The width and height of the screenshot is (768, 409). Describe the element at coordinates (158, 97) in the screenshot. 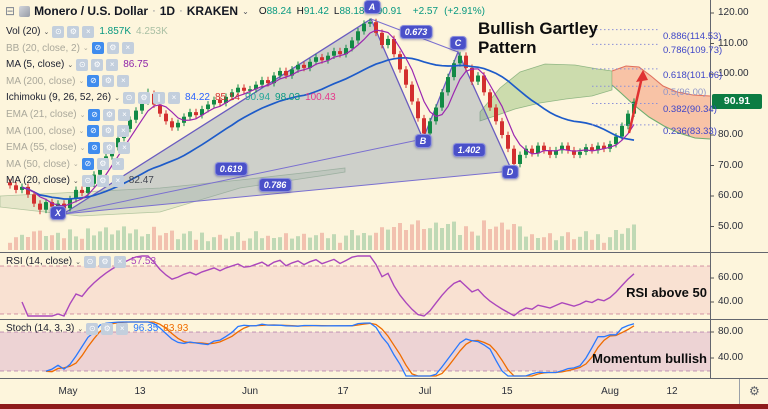

I see `more-icon: ∥` at that location.